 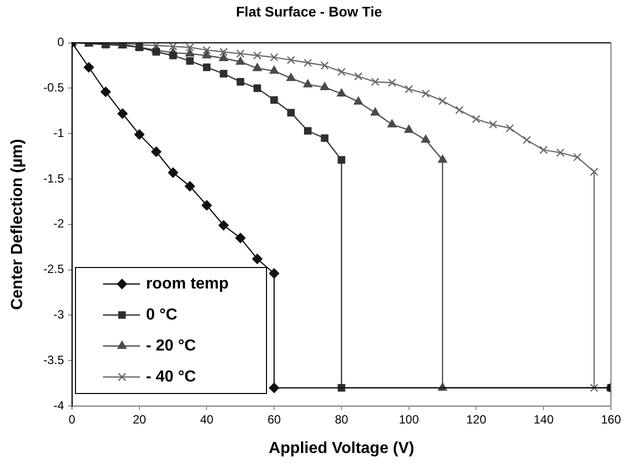 I want to click on y-tick-label: -3.5, so click(x=53, y=359).